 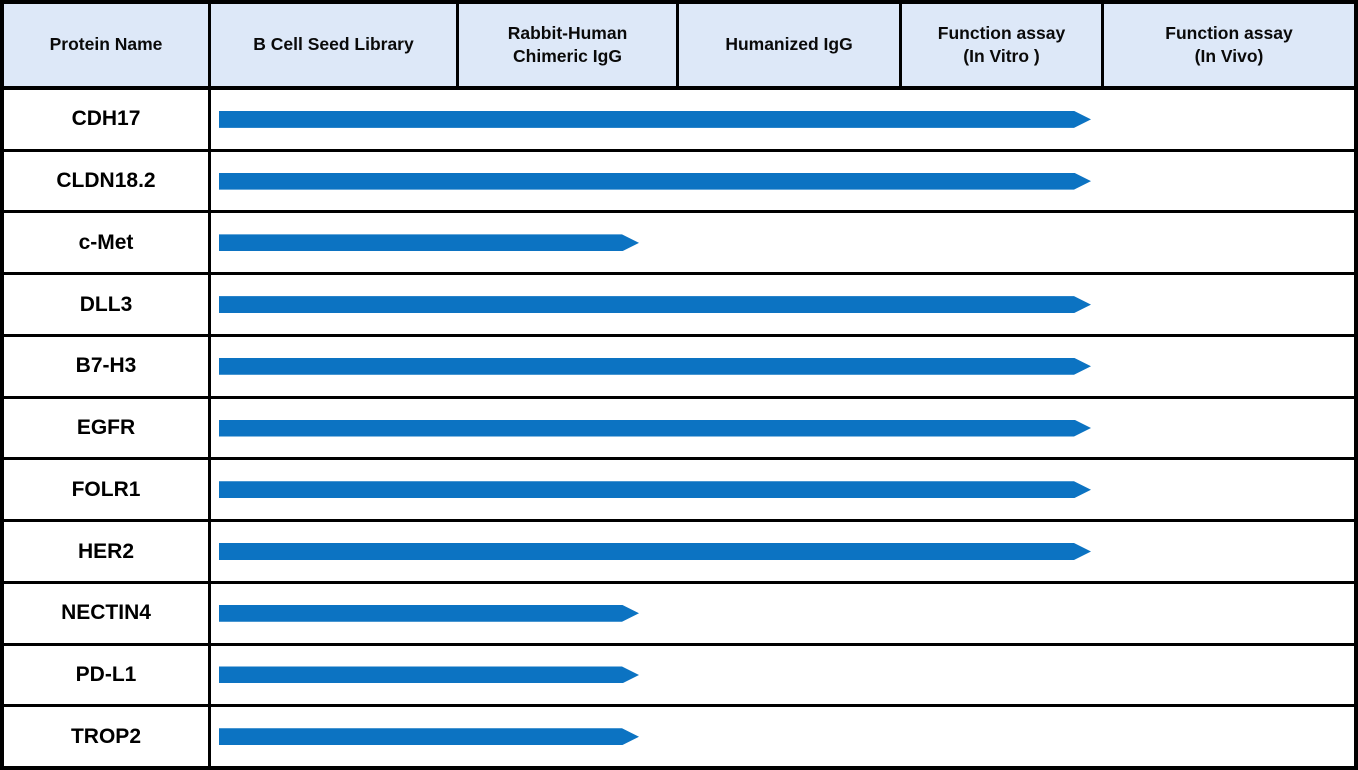 What do you see at coordinates (1229, 45) in the screenshot?
I see `header-cell-function-assay-in-vivo: Function assay (In Vivo)` at bounding box center [1229, 45].